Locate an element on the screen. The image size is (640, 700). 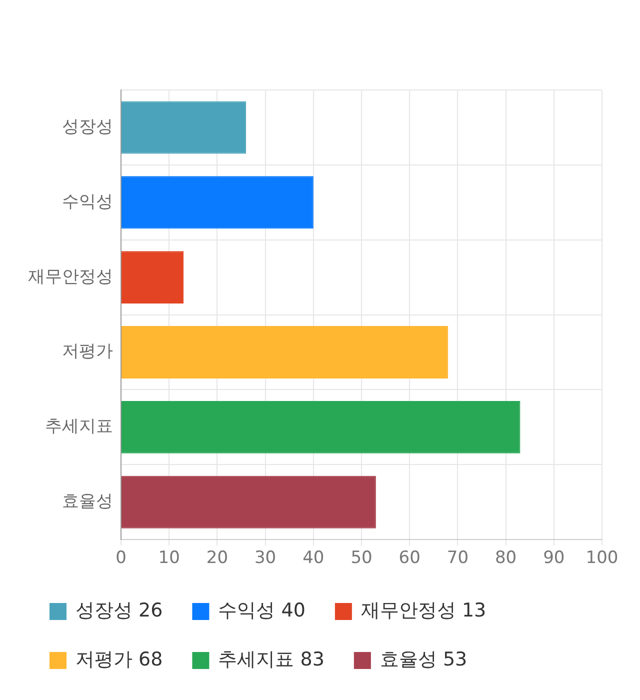
y-tick-label: 효율성 is located at coordinates (87, 502).